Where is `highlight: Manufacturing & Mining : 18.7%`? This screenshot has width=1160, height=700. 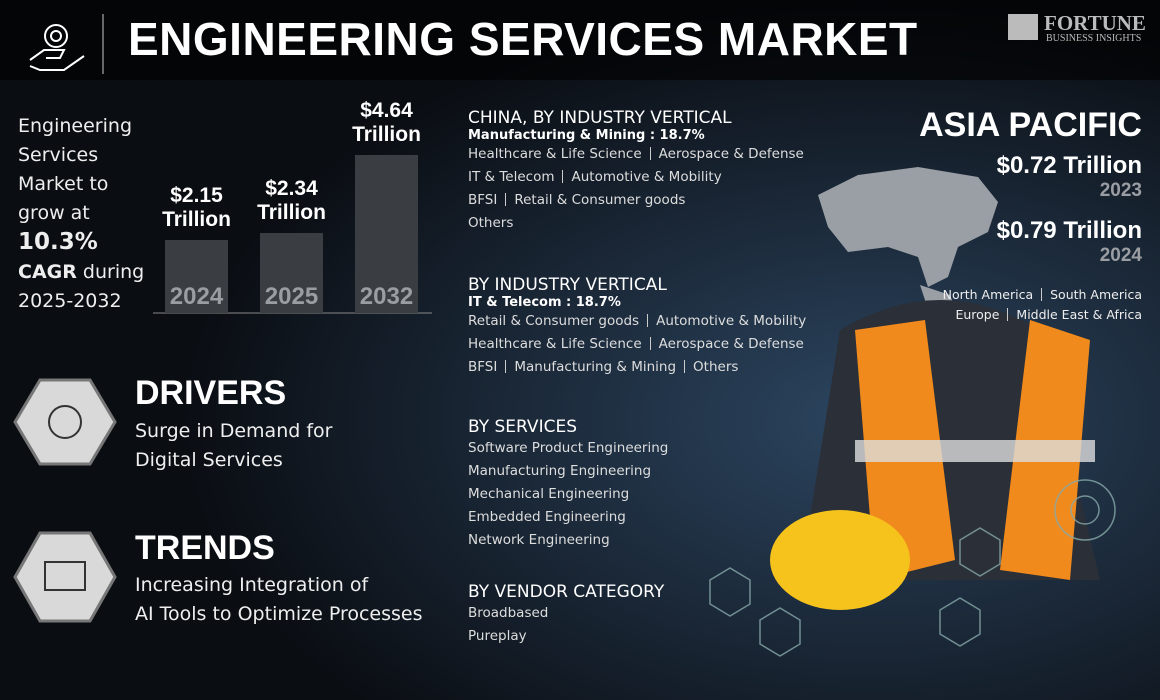
highlight: Manufacturing & Mining : 18.7% is located at coordinates (586, 135).